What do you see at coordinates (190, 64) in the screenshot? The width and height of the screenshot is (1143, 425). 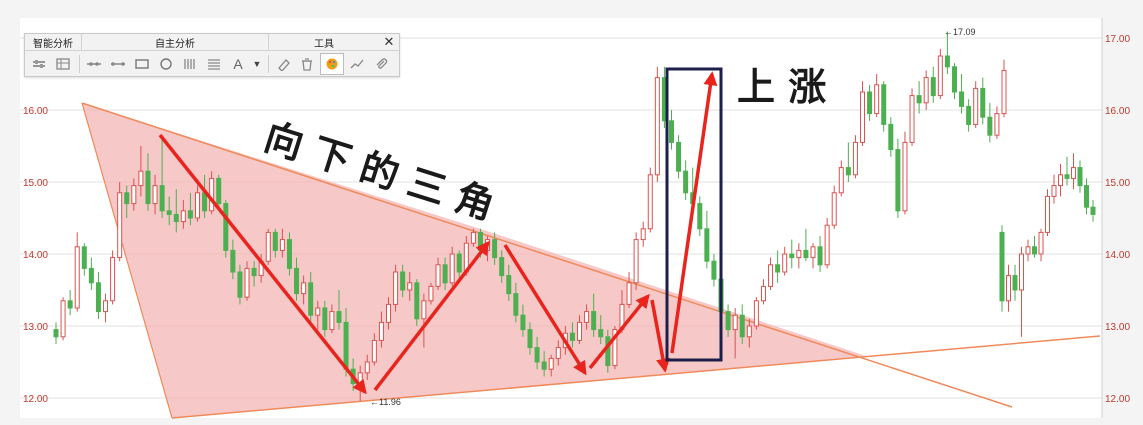 I see `parallel-lines-icon` at bounding box center [190, 64].